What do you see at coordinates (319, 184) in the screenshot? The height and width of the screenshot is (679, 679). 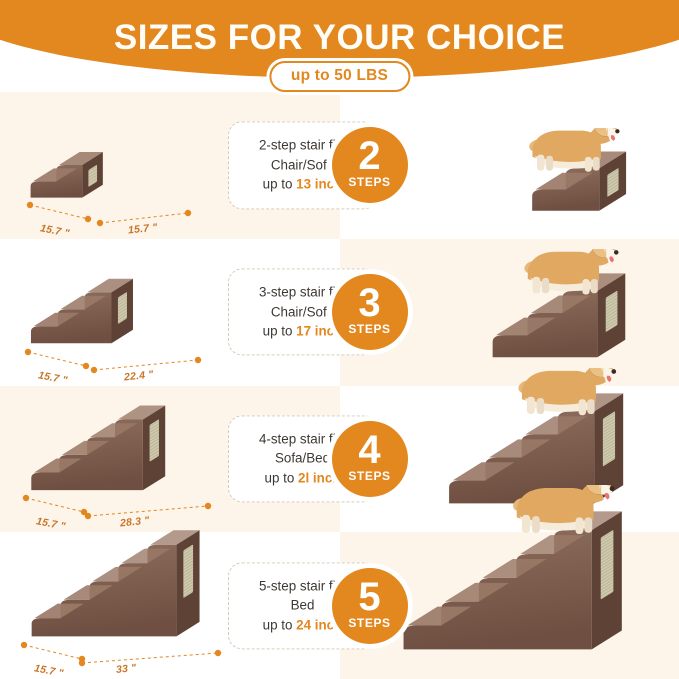 I see `info-card-max-height: 13 inch` at bounding box center [319, 184].